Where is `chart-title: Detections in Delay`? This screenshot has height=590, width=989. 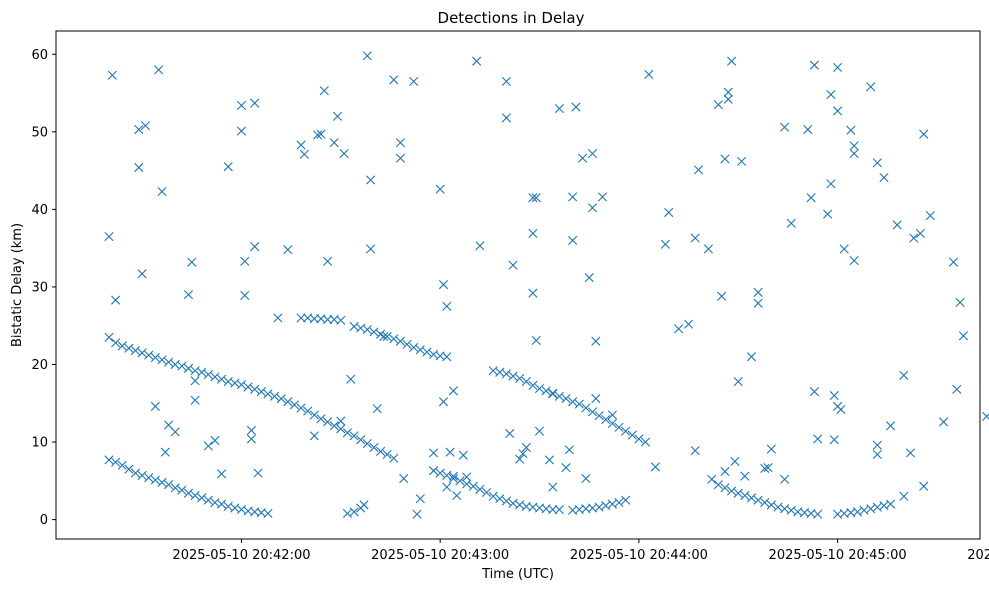 chart-title: Detections in Delay is located at coordinates (511, 18).